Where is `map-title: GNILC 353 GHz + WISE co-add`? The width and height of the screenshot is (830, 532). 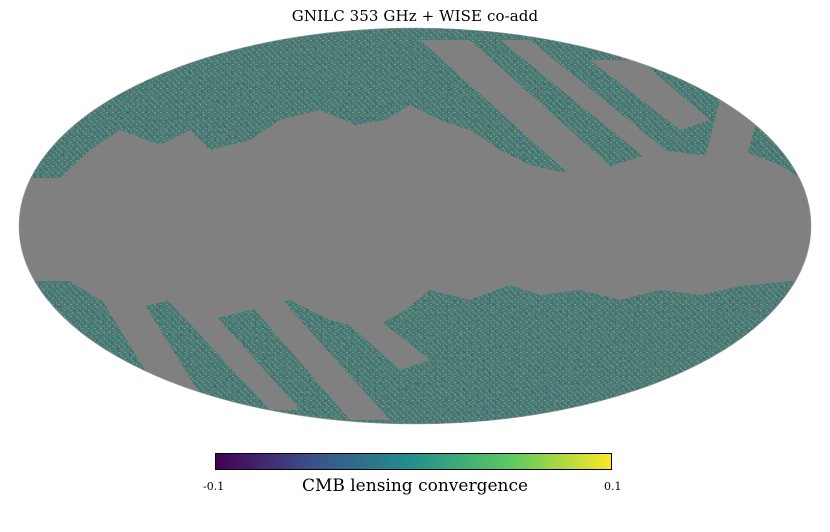 map-title: GNILC 353 GHz + WISE co-add is located at coordinates (415, 16).